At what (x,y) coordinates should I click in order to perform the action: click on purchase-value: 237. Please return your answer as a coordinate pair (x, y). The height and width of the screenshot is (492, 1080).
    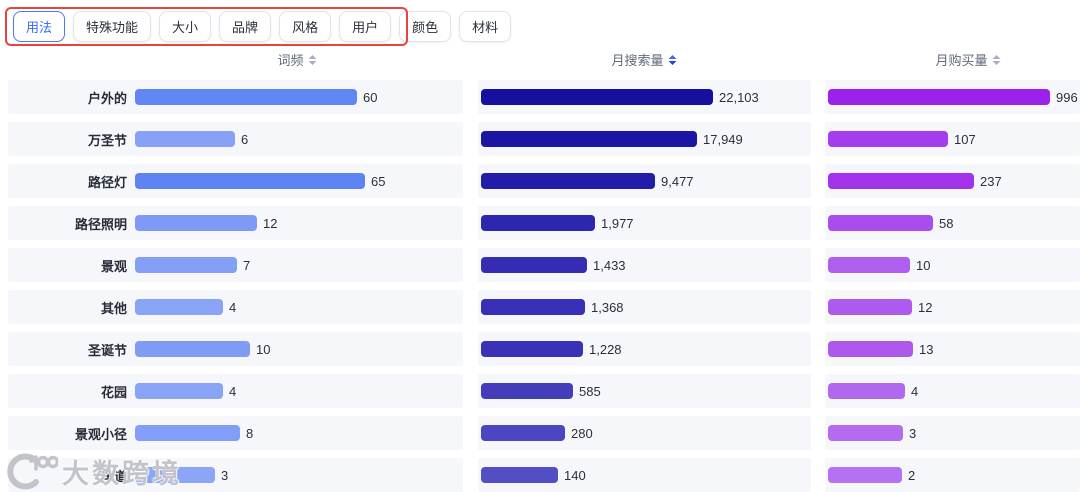
    Looking at the image, I should click on (991, 181).